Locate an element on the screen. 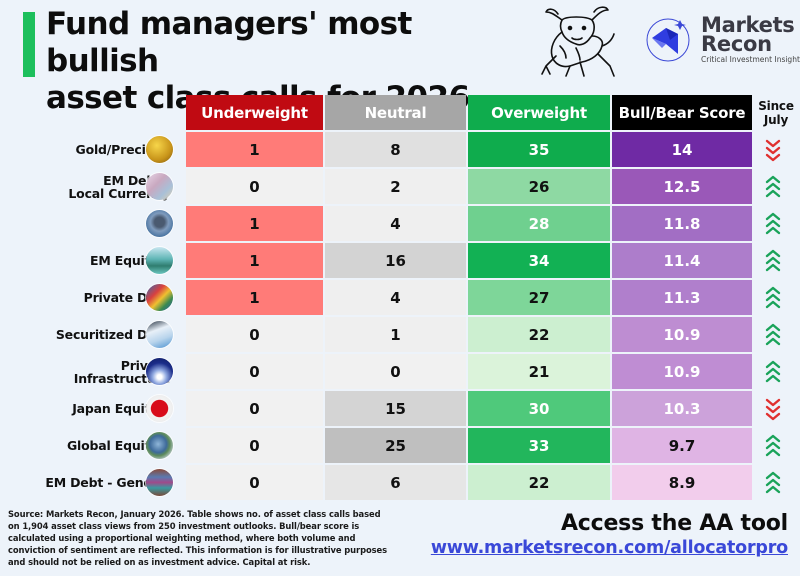 Image resolution: width=800 pixels, height=576 pixels. document-pen-icon is located at coordinates (159, 334).